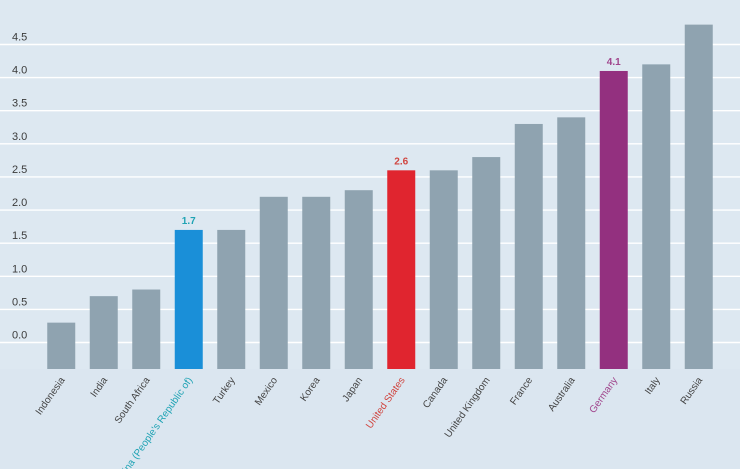  Describe the element at coordinates (19, 302) in the screenshot. I see `y-tick-label: 0.5` at that location.